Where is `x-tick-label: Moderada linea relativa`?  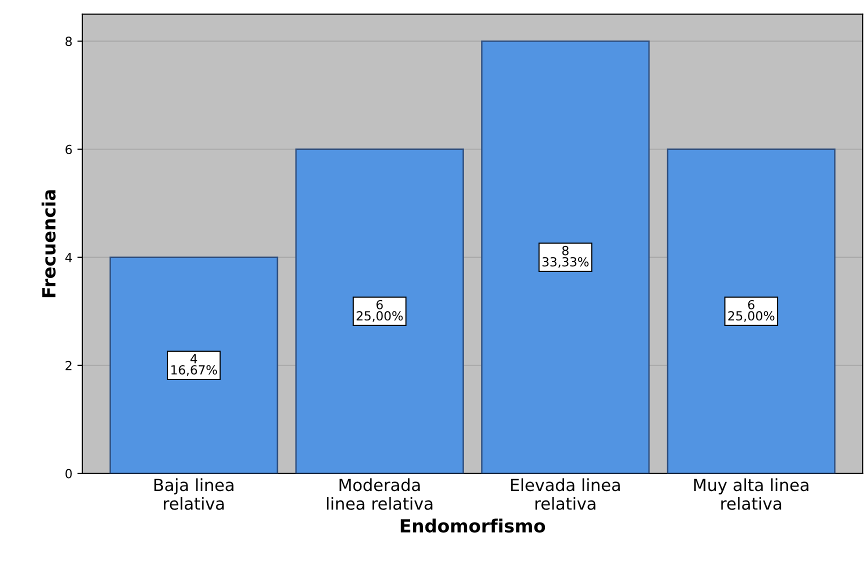 x-tick-label: Moderada linea relativa is located at coordinates (379, 494).